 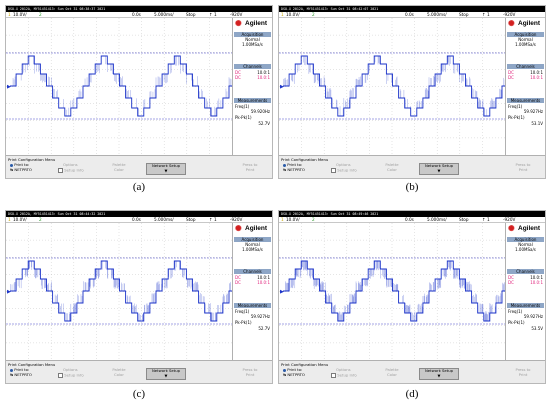 What do you see at coordinates (139, 187) in the screenshot?
I see `caption-a: (a)` at bounding box center [139, 187].